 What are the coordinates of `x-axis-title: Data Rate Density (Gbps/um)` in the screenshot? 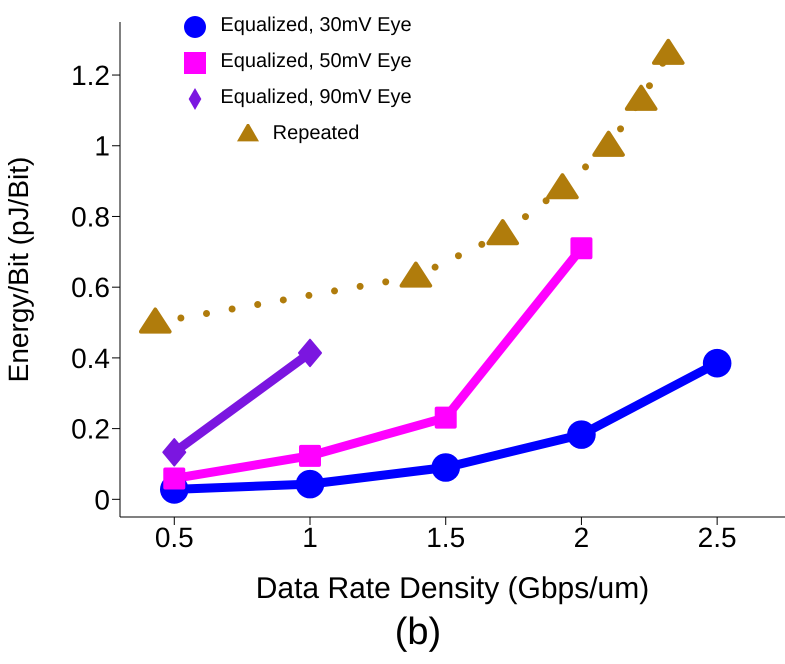 It's located at (453, 588).